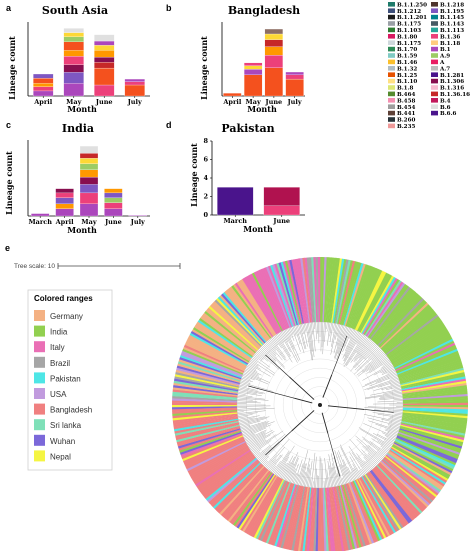 This screenshot has width=474, height=551. I want to click on legend-entry: B.1.10, so click(407, 82).